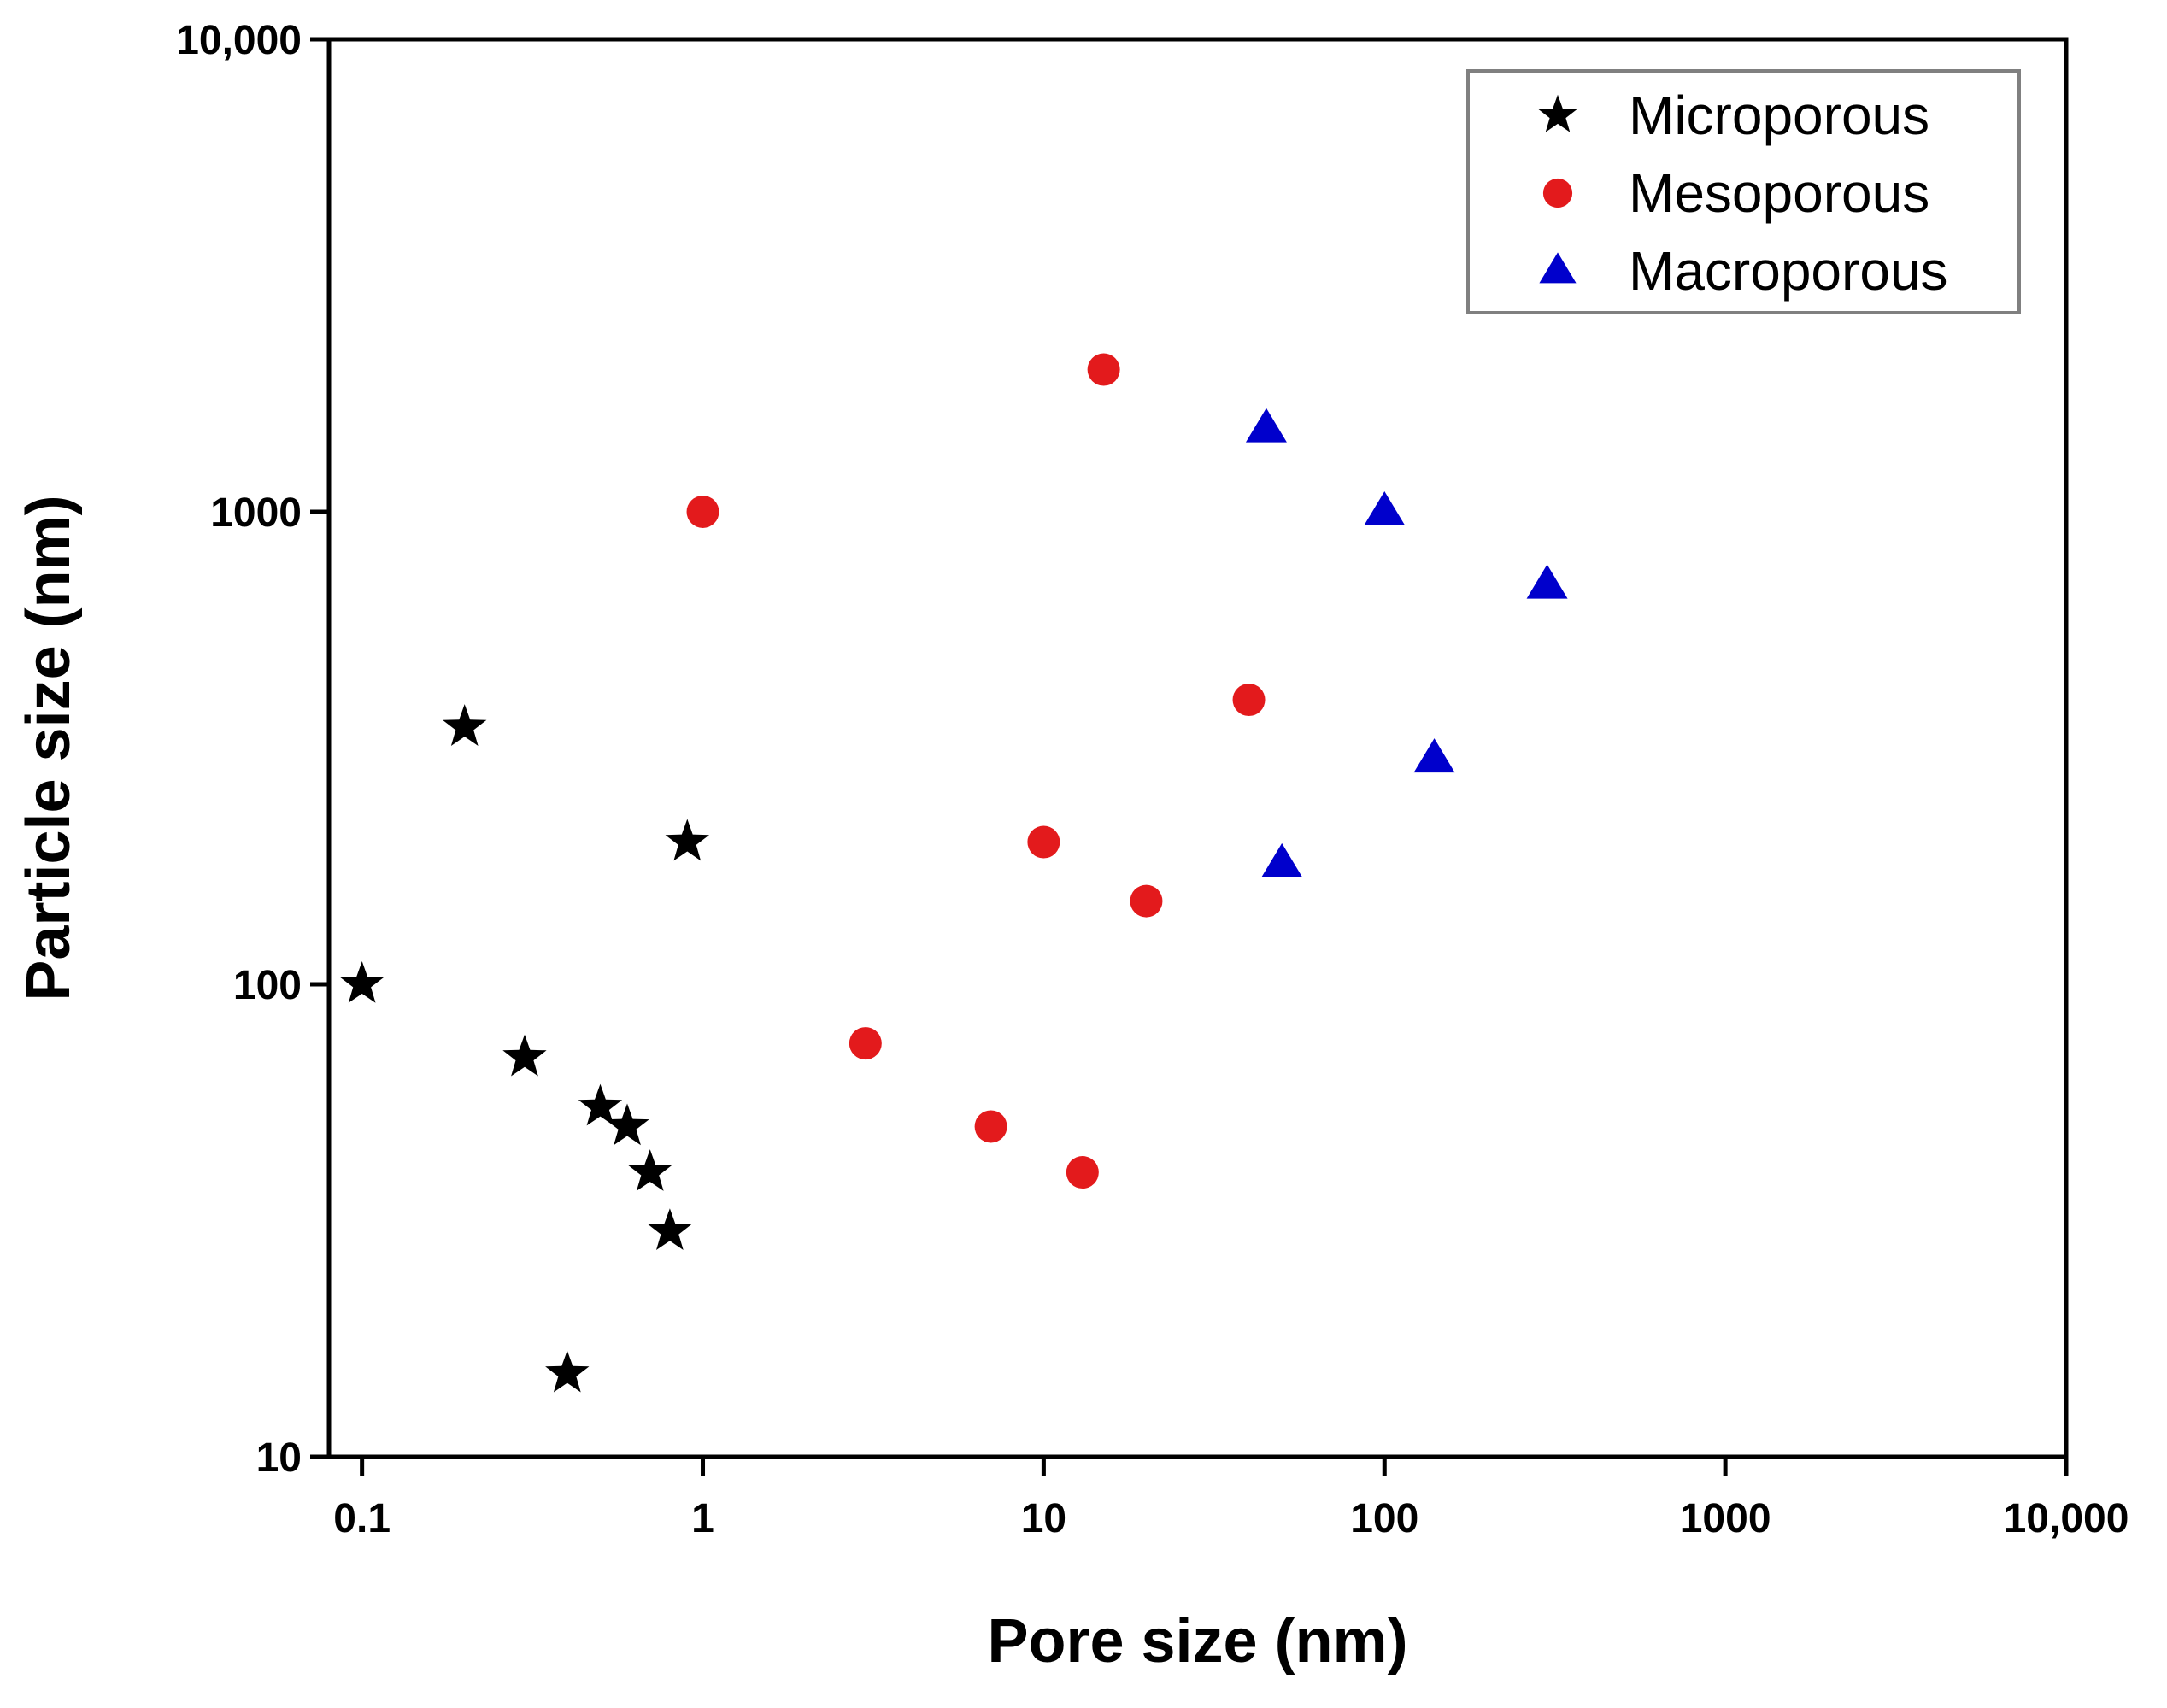 This screenshot has height=1708, width=2167. I want to click on x-tick-label-1: 1, so click(703, 1518).